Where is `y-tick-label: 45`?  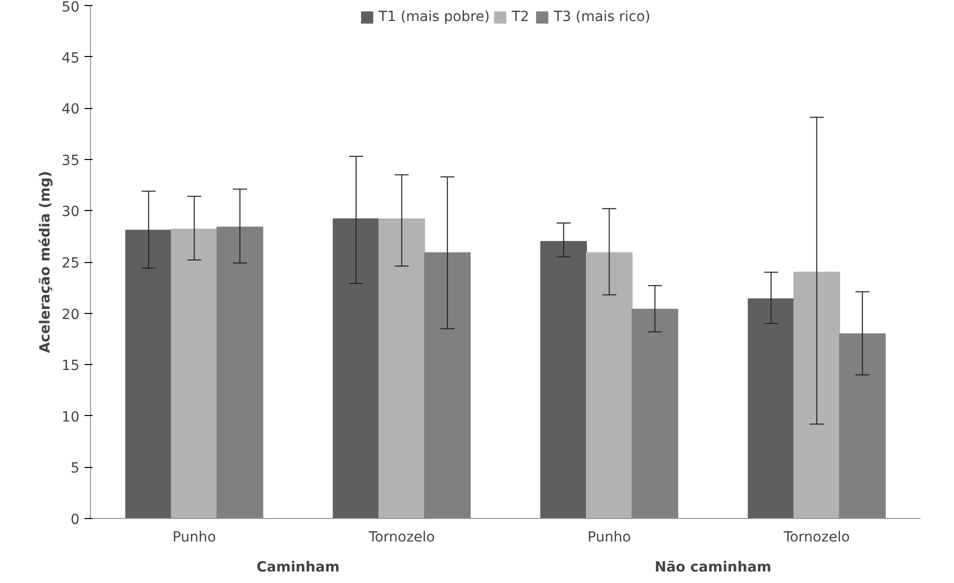 y-tick-label: 45 is located at coordinates (71, 58).